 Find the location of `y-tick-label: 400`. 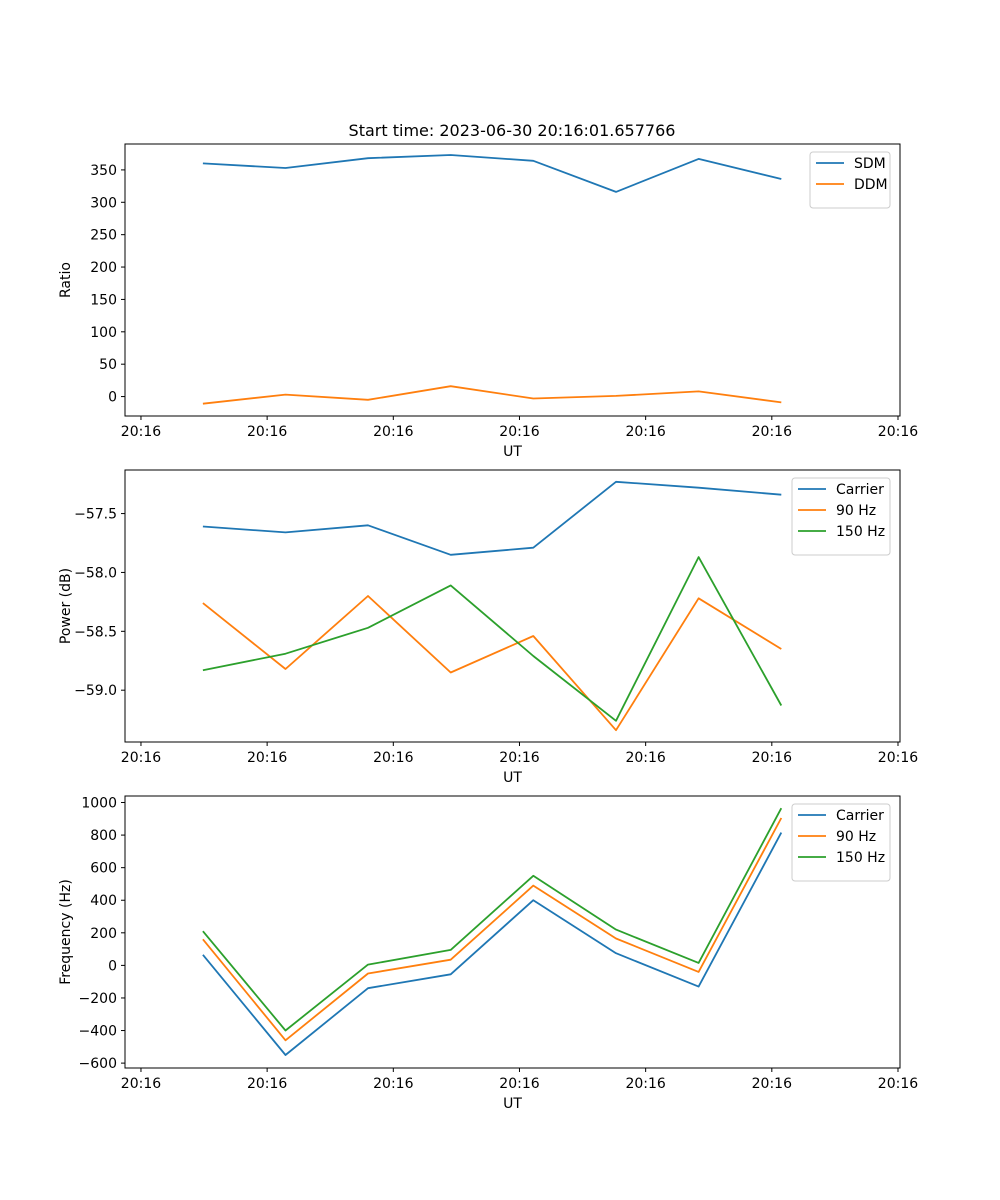

y-tick-label: 400 is located at coordinates (103, 901).